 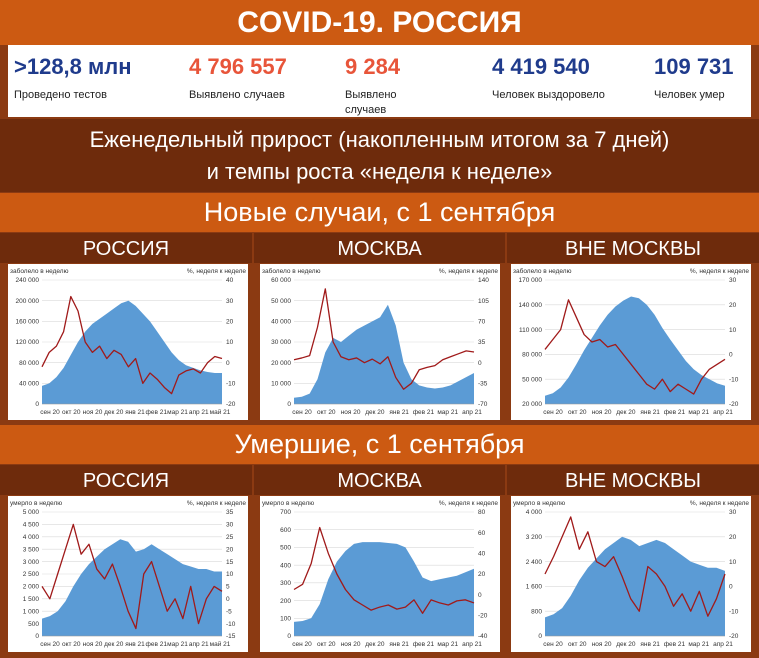 I want to click on y-tick-label: 2 500, so click(x=31, y=574).